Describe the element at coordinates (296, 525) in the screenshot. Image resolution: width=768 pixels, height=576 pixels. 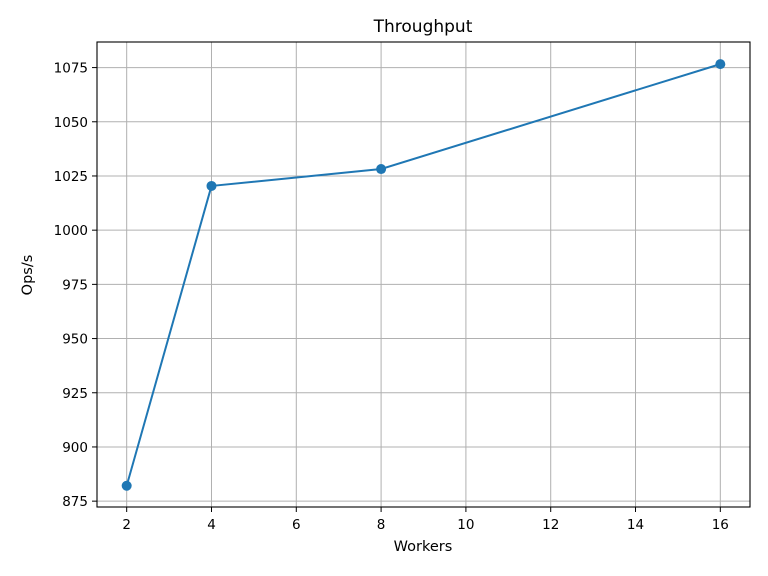
I see `x-tick-label: 6` at that location.